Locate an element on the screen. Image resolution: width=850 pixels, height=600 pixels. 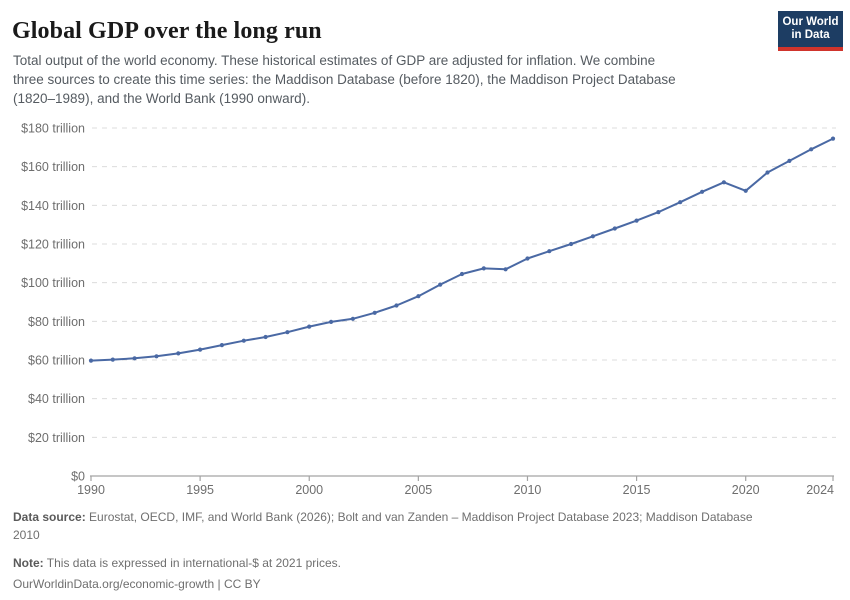
y-tick-label: $80 trillion is located at coordinates (56, 322).